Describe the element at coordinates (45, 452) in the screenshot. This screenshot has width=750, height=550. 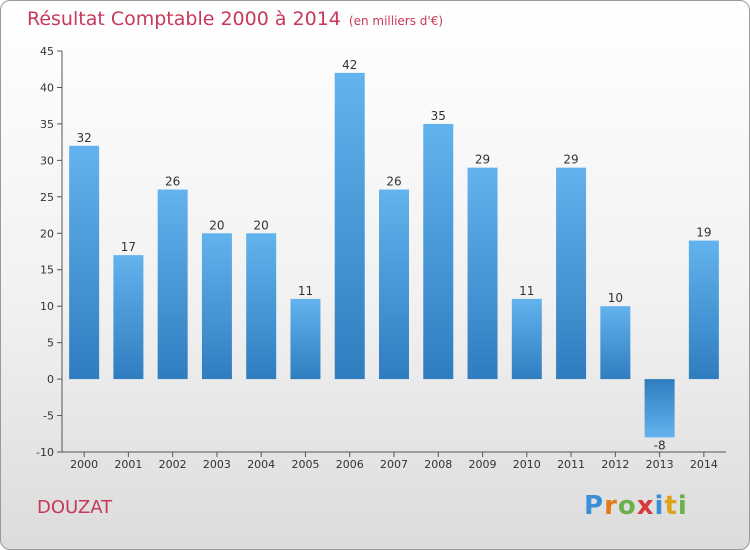
I see `y-tick-label: -10` at that location.